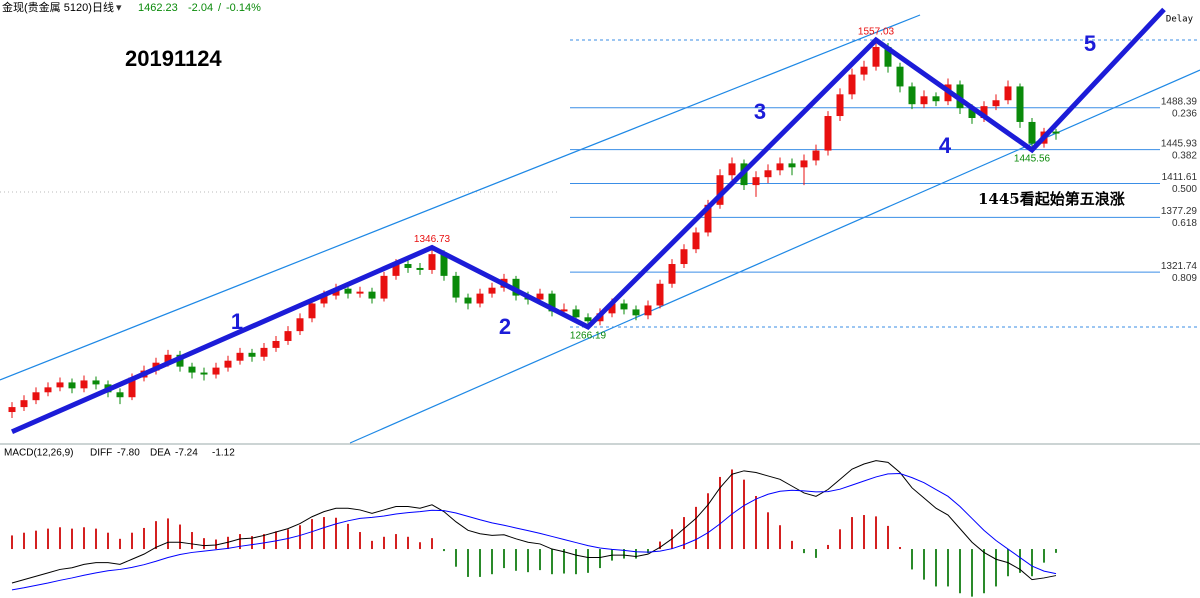 This screenshot has height=598, width=1200. Describe the element at coordinates (760, 111) in the screenshot. I see `wave-label: 3` at that location.